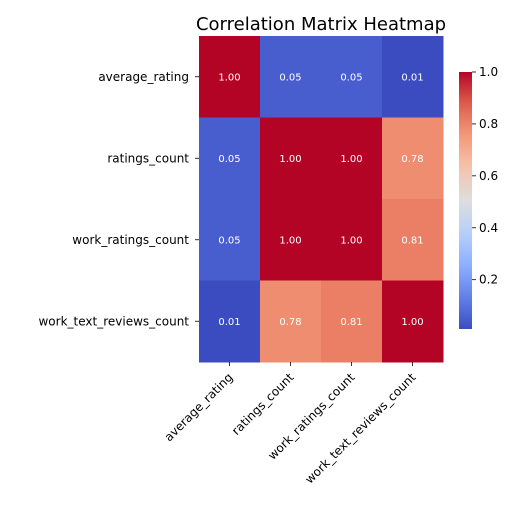 This screenshot has height=520, width=520. Describe the element at coordinates (321, 24) in the screenshot. I see `chart-title: Correlation Matrix Heatmap` at that location.